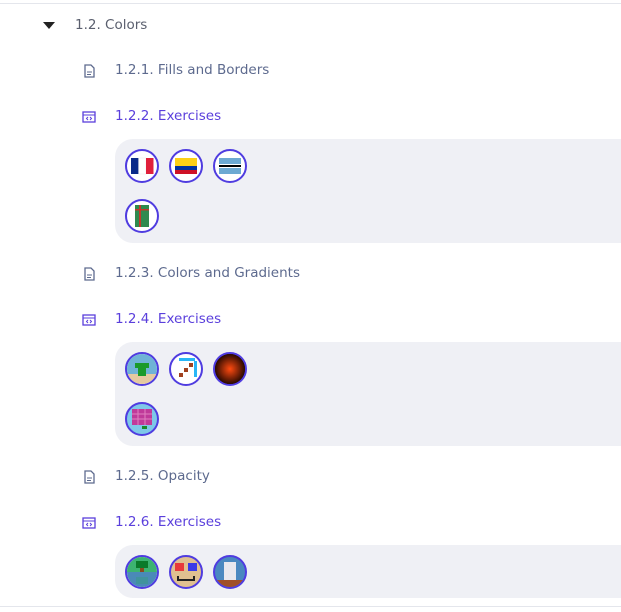  Describe the element at coordinates (230, 572) in the screenshot. I see `thumbnail-glass-cylinder` at that location.